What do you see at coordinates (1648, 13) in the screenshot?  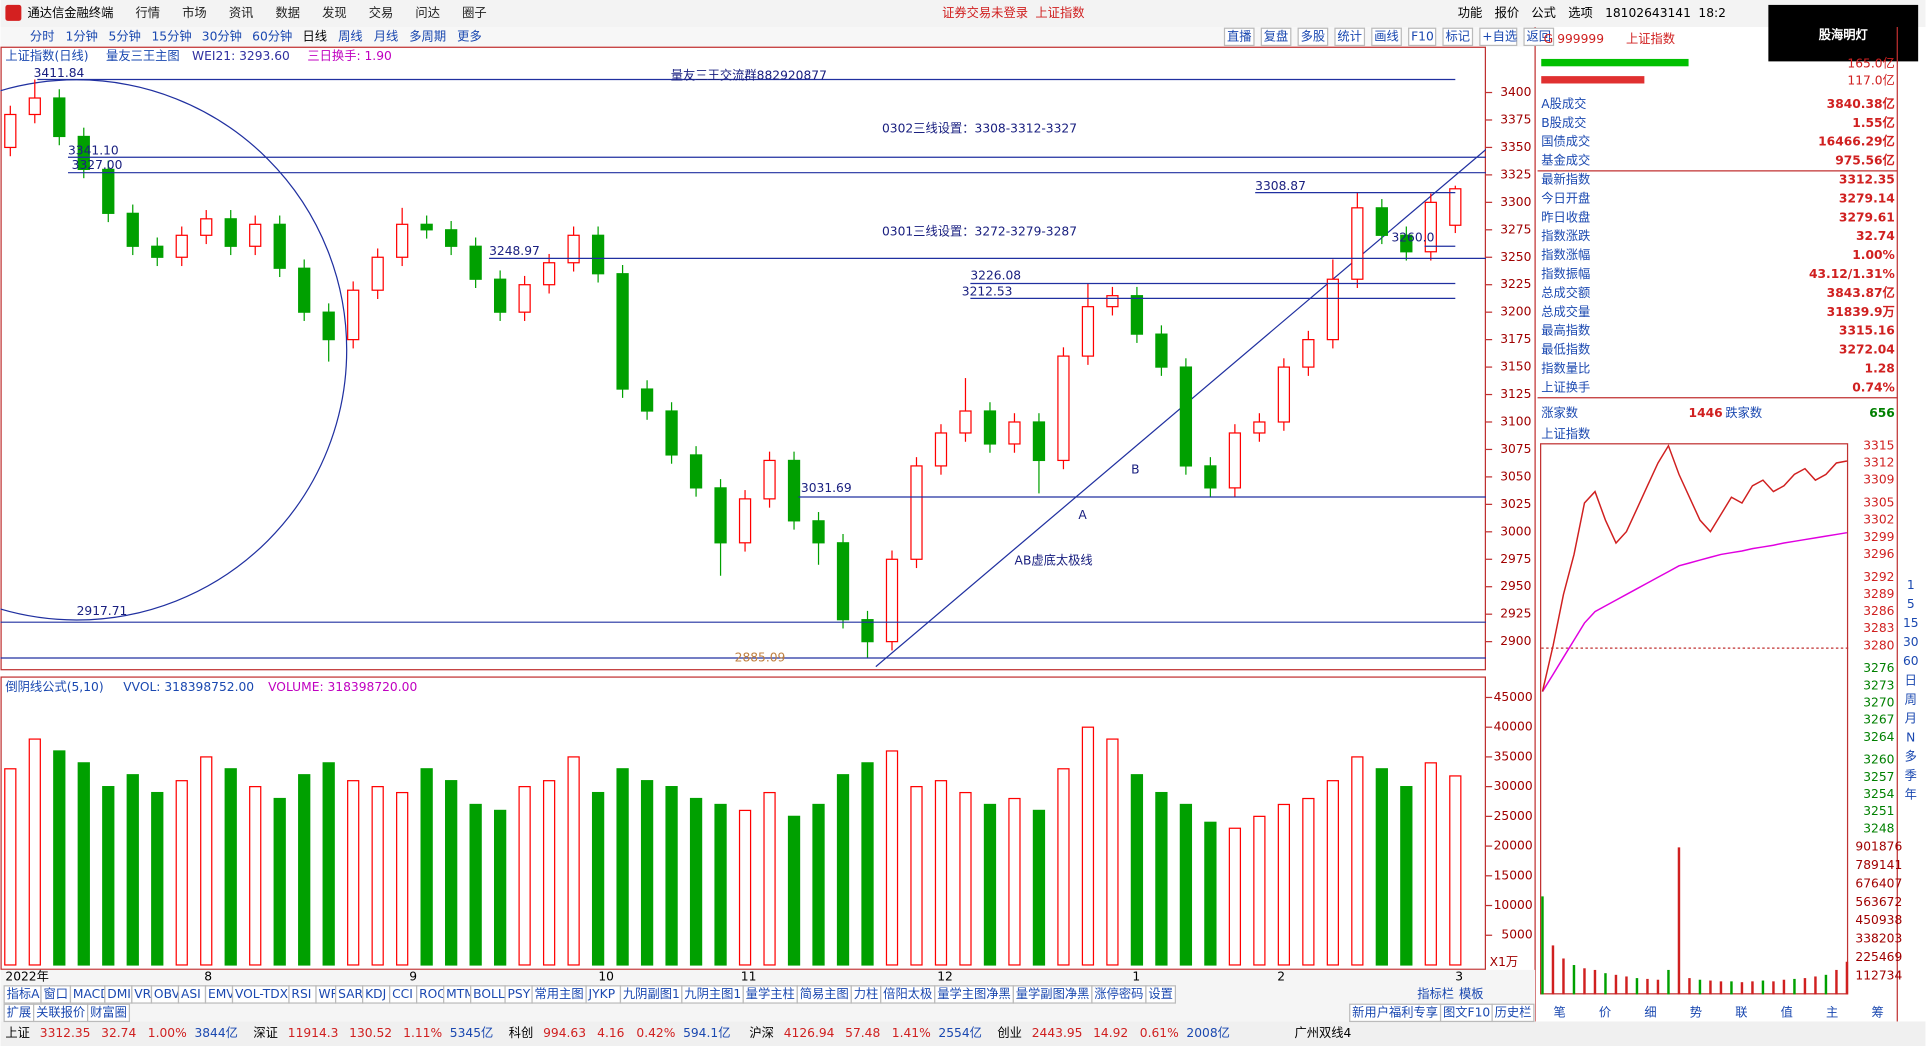 I see `menu-right: 18102643141` at bounding box center [1648, 13].